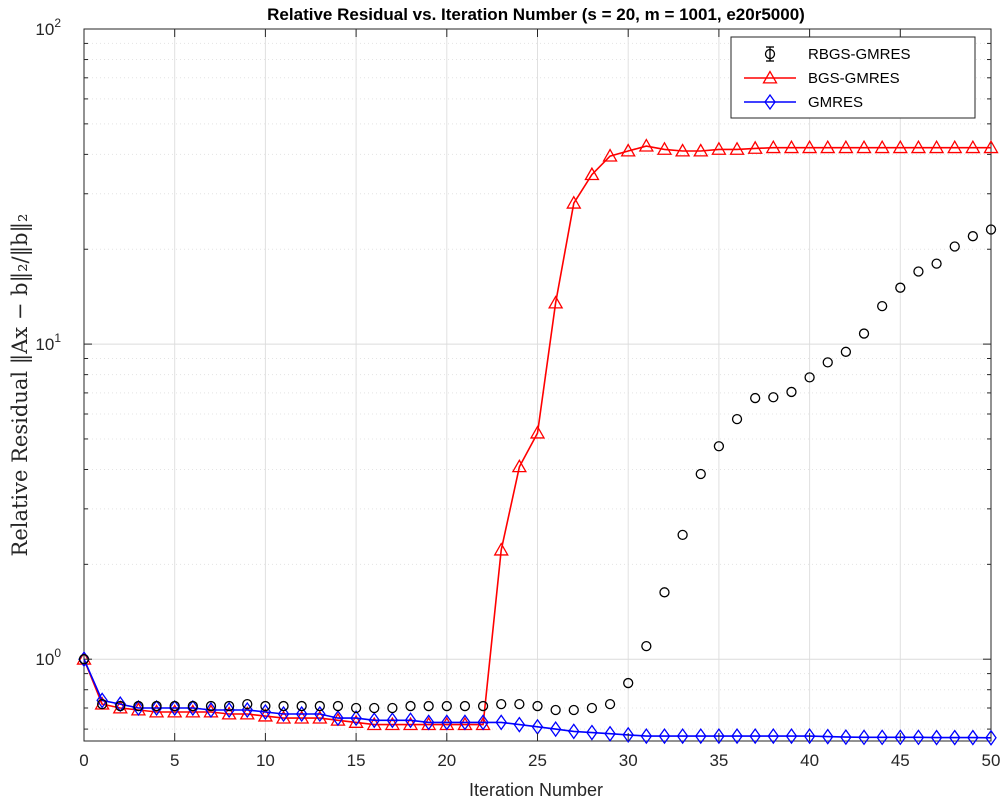 The image size is (1001, 801). I want to click on legend-label: GMRES, so click(835, 102).